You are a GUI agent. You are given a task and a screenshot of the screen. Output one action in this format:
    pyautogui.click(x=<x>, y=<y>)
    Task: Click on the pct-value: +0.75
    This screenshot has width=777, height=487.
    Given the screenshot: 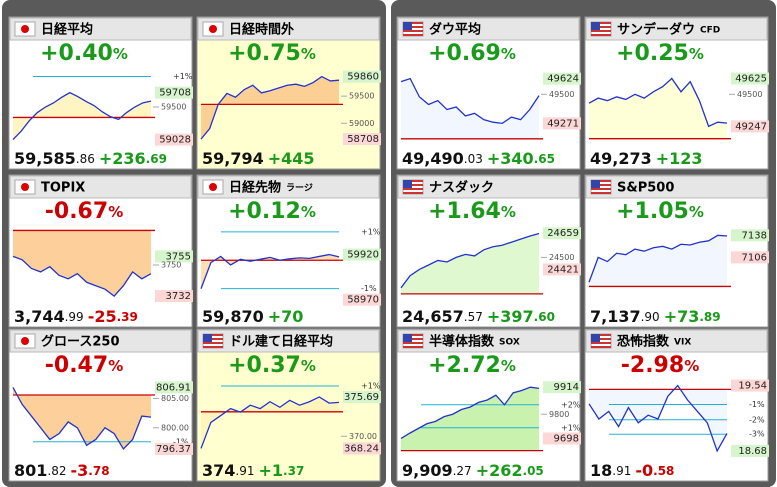 What is the action you would take?
    pyautogui.click(x=264, y=53)
    